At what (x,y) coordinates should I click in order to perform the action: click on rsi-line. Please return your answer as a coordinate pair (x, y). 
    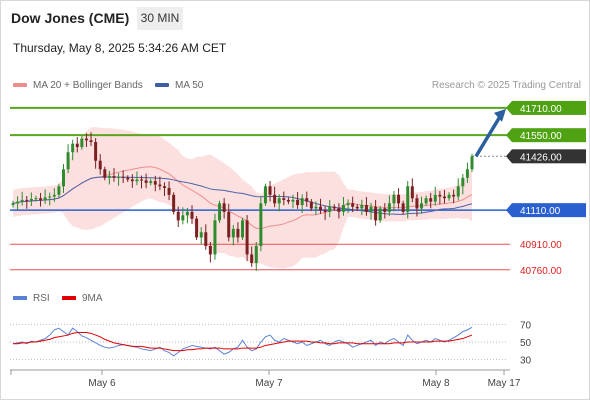
    Looking at the image, I should click on (242, 341).